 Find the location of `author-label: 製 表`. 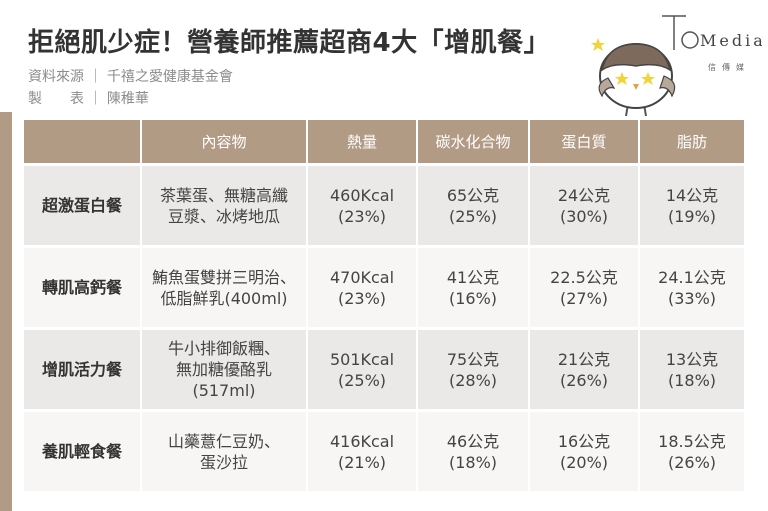

author-label: 製 表 is located at coordinates (56, 99).